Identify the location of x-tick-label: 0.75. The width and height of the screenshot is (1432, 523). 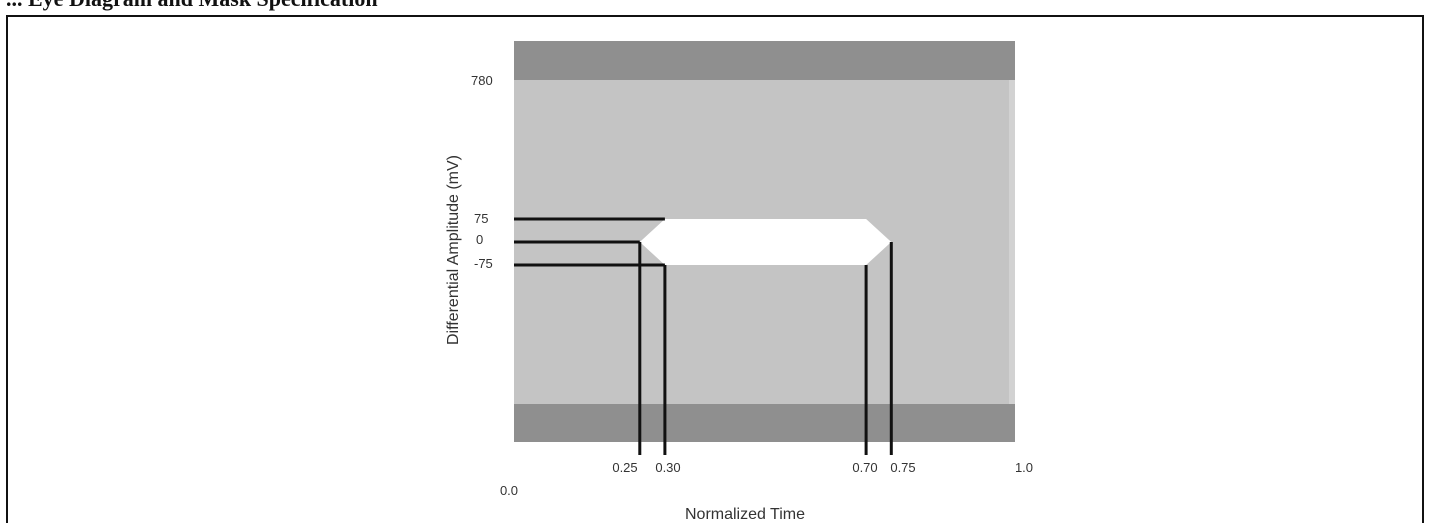
(902, 467).